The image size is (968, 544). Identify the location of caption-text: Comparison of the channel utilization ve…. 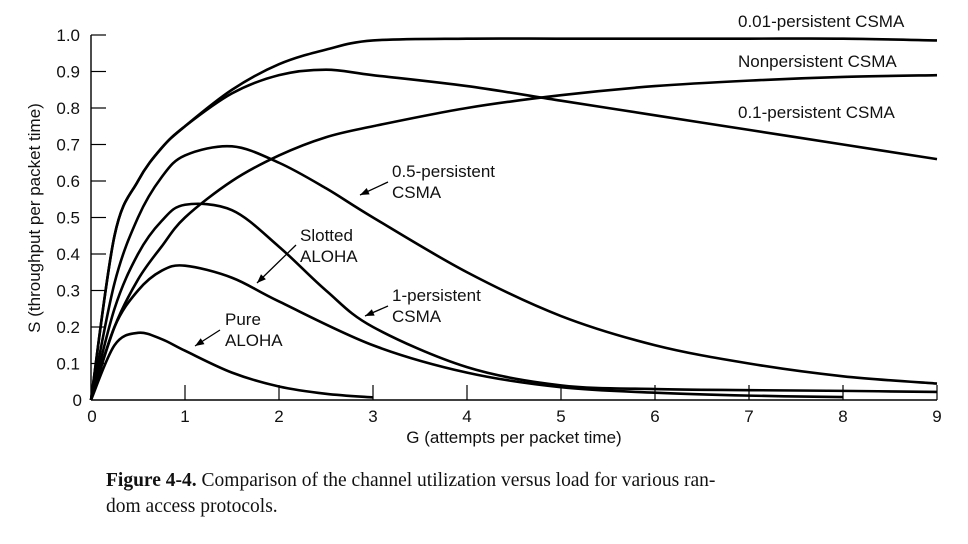
(458, 480).